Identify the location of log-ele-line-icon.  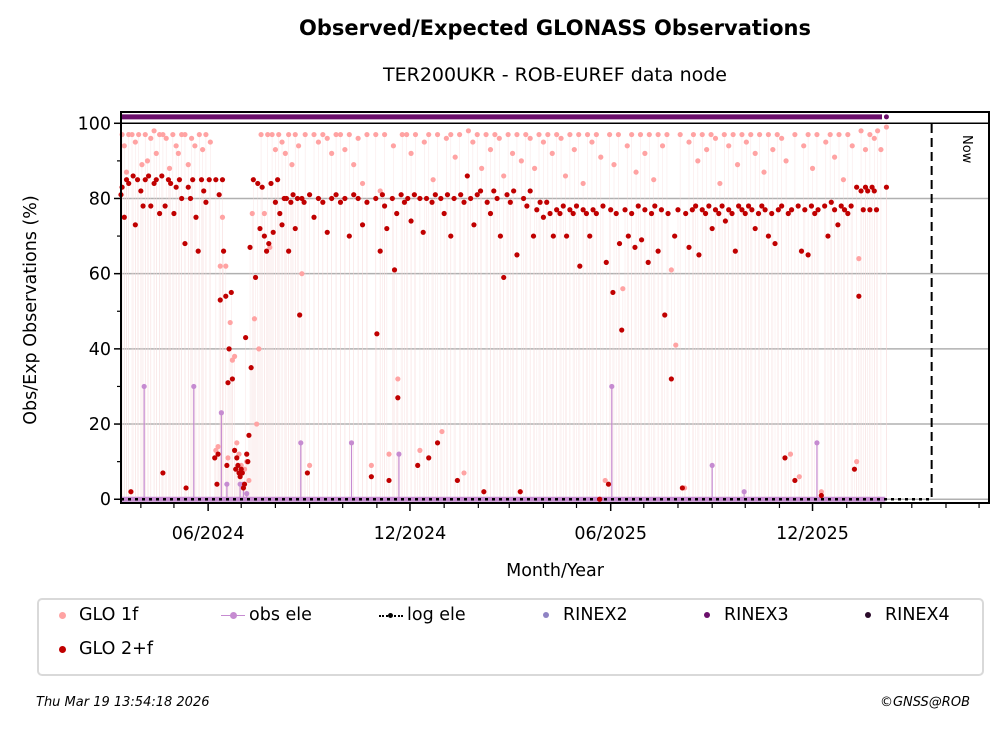
(391, 615).